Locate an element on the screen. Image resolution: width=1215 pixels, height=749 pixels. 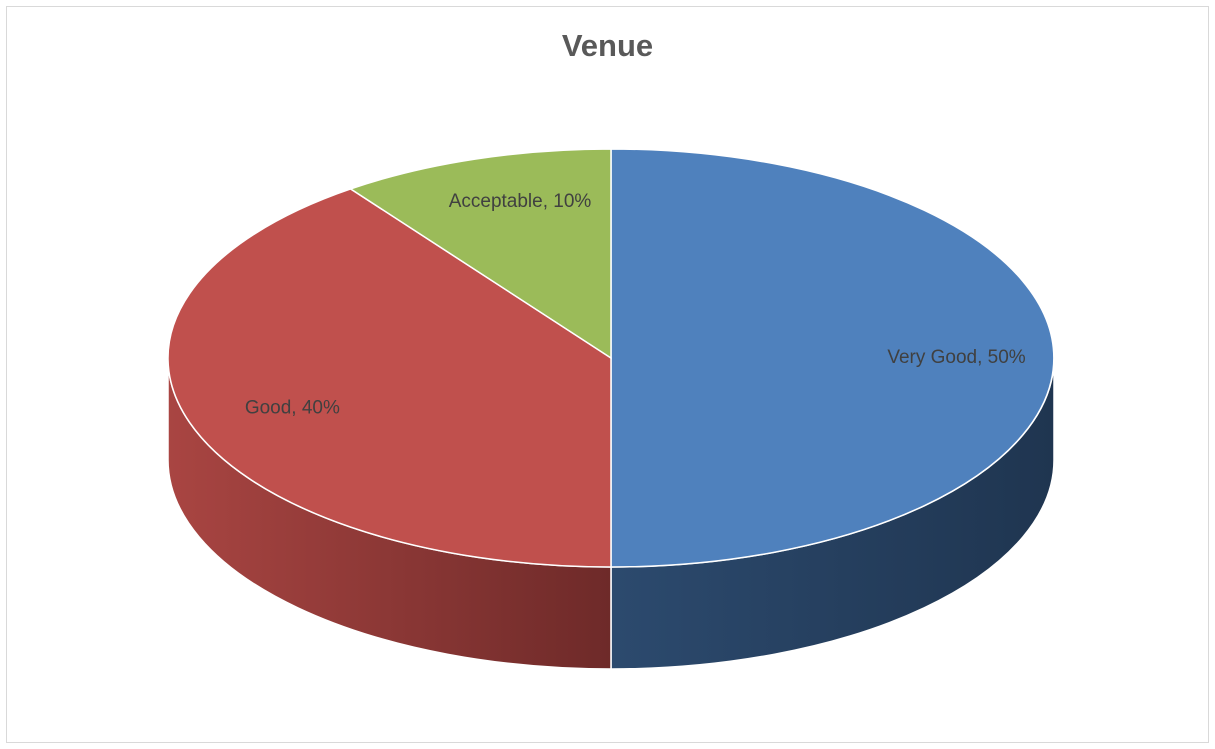
data-label-good: Good, 40% is located at coordinates (292, 407).